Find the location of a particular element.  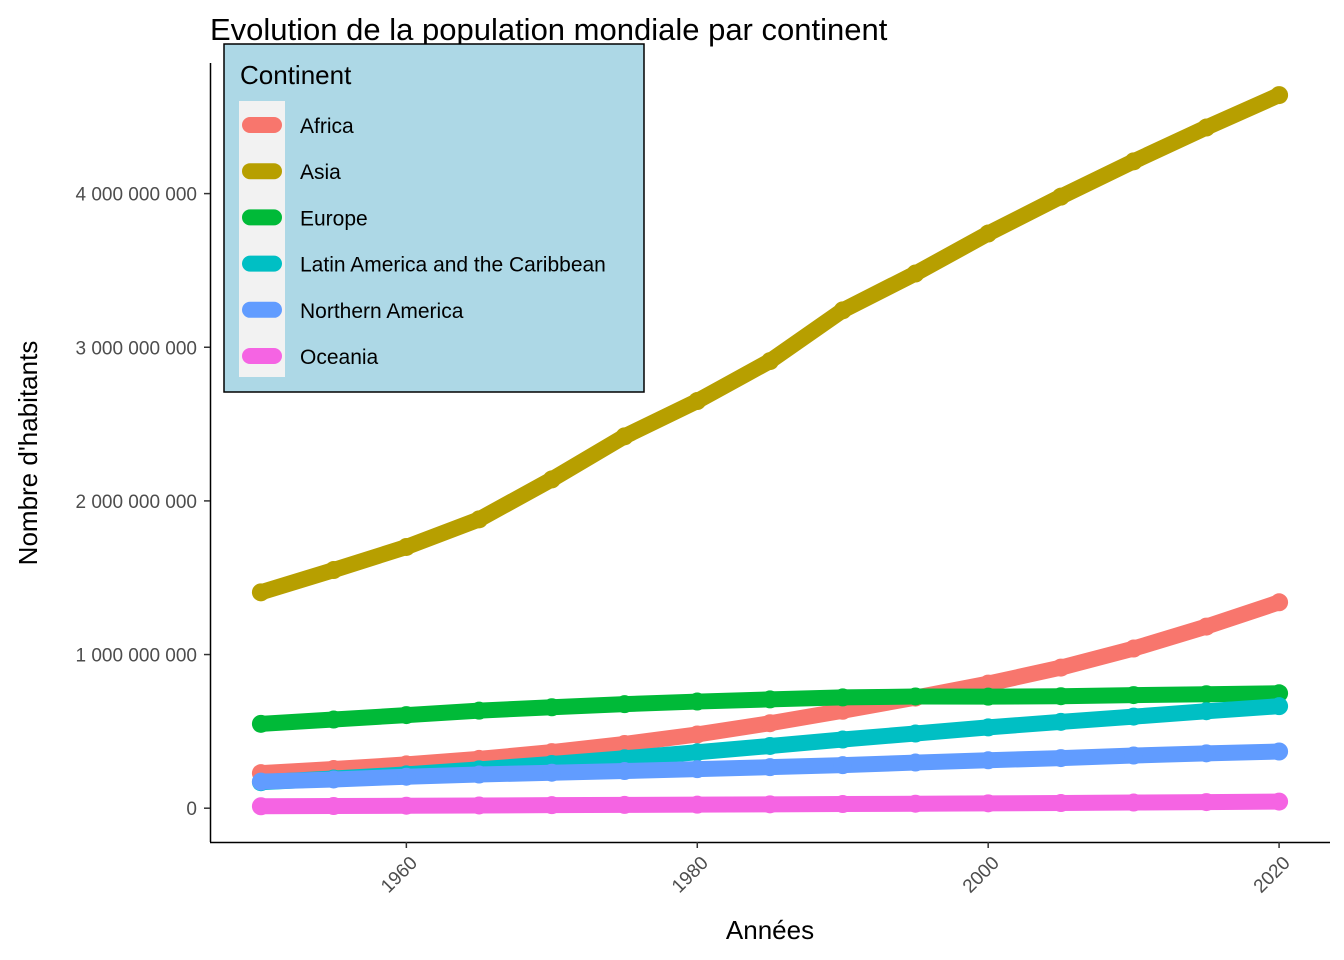

y-tick-label: 1 000 000 000 is located at coordinates (136, 656).